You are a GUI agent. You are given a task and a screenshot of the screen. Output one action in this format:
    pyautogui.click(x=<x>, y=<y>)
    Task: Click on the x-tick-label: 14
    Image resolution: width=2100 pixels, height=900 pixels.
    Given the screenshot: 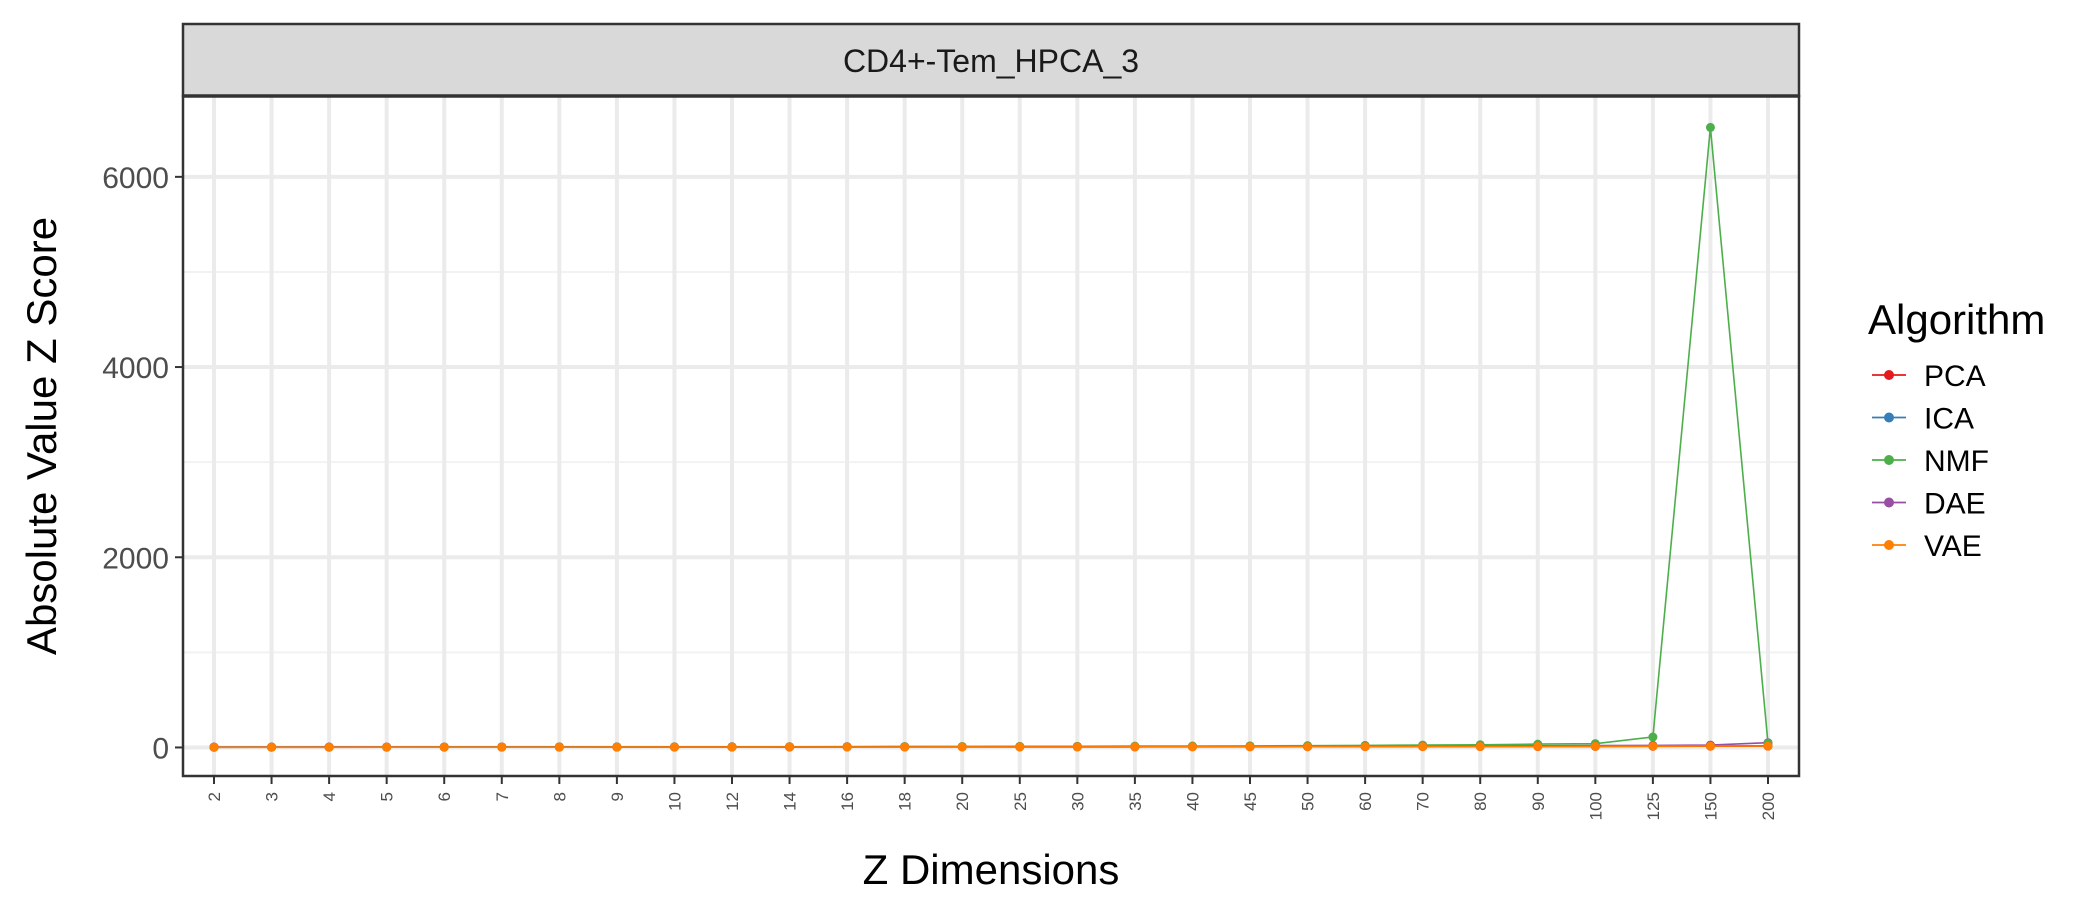 What is the action you would take?
    pyautogui.click(x=790, y=801)
    